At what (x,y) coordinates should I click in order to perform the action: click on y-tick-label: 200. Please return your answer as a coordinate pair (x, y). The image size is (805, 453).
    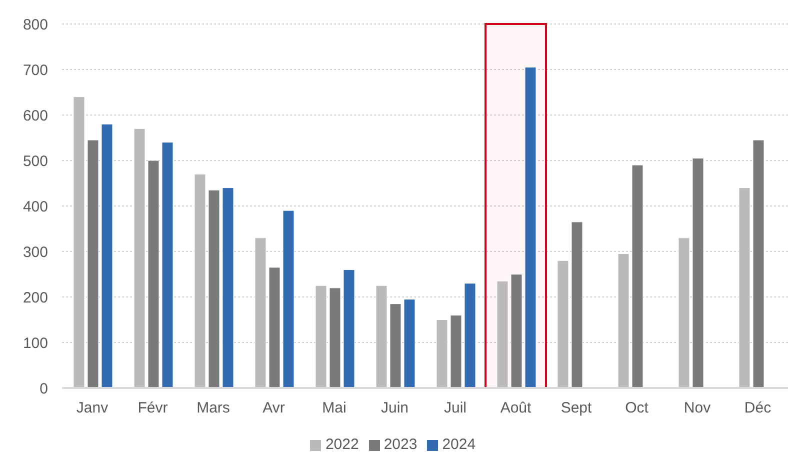
    Looking at the image, I should click on (35, 297).